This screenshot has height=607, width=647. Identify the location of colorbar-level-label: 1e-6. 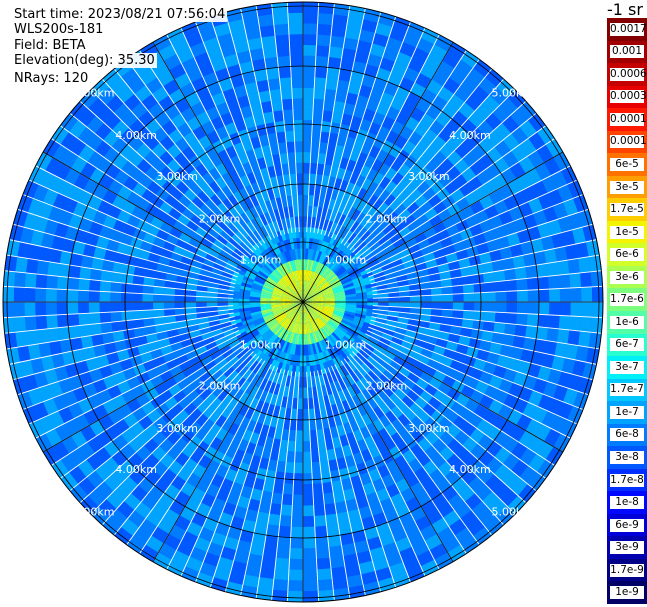
(627, 322).